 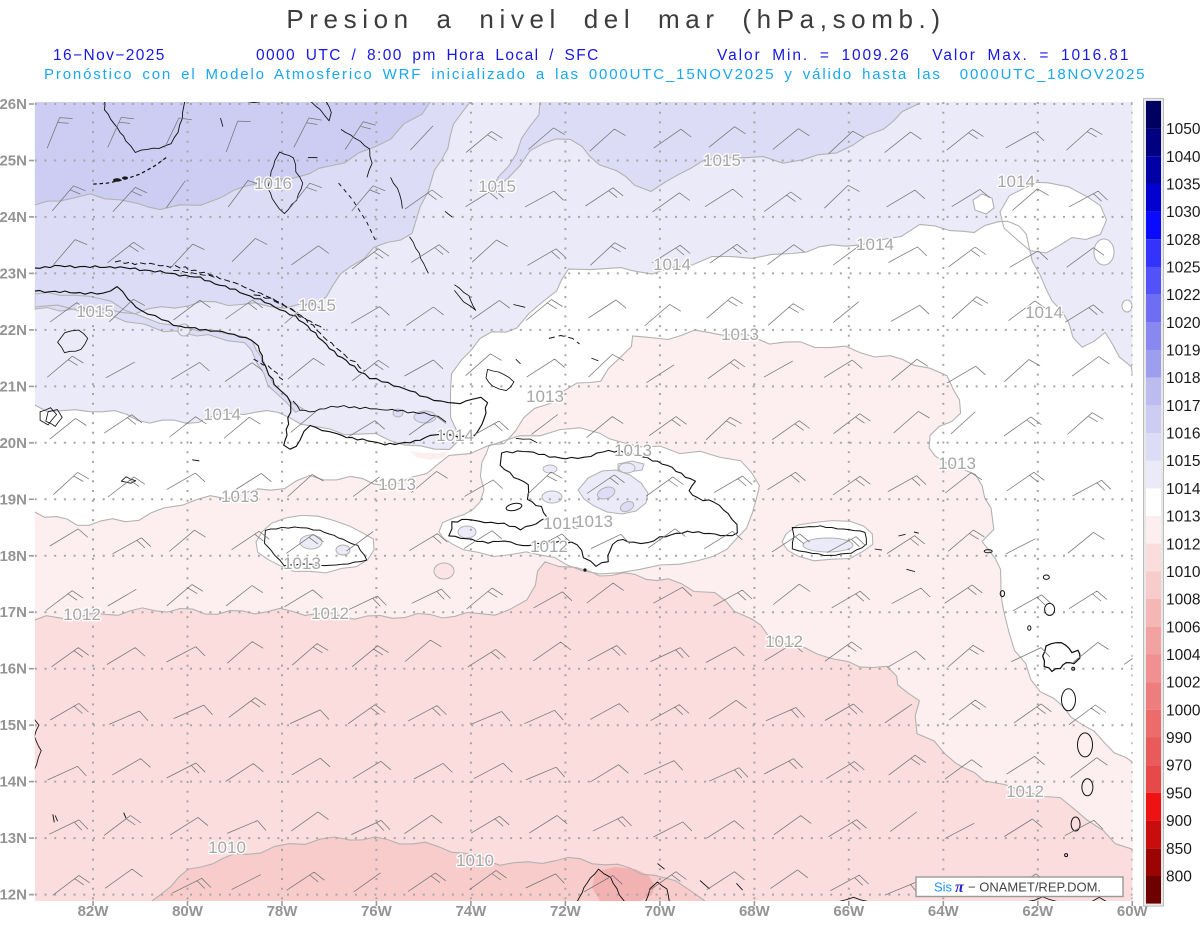 What do you see at coordinates (13, 782) in the screenshot?
I see `svg-text: 14N` at bounding box center [13, 782].